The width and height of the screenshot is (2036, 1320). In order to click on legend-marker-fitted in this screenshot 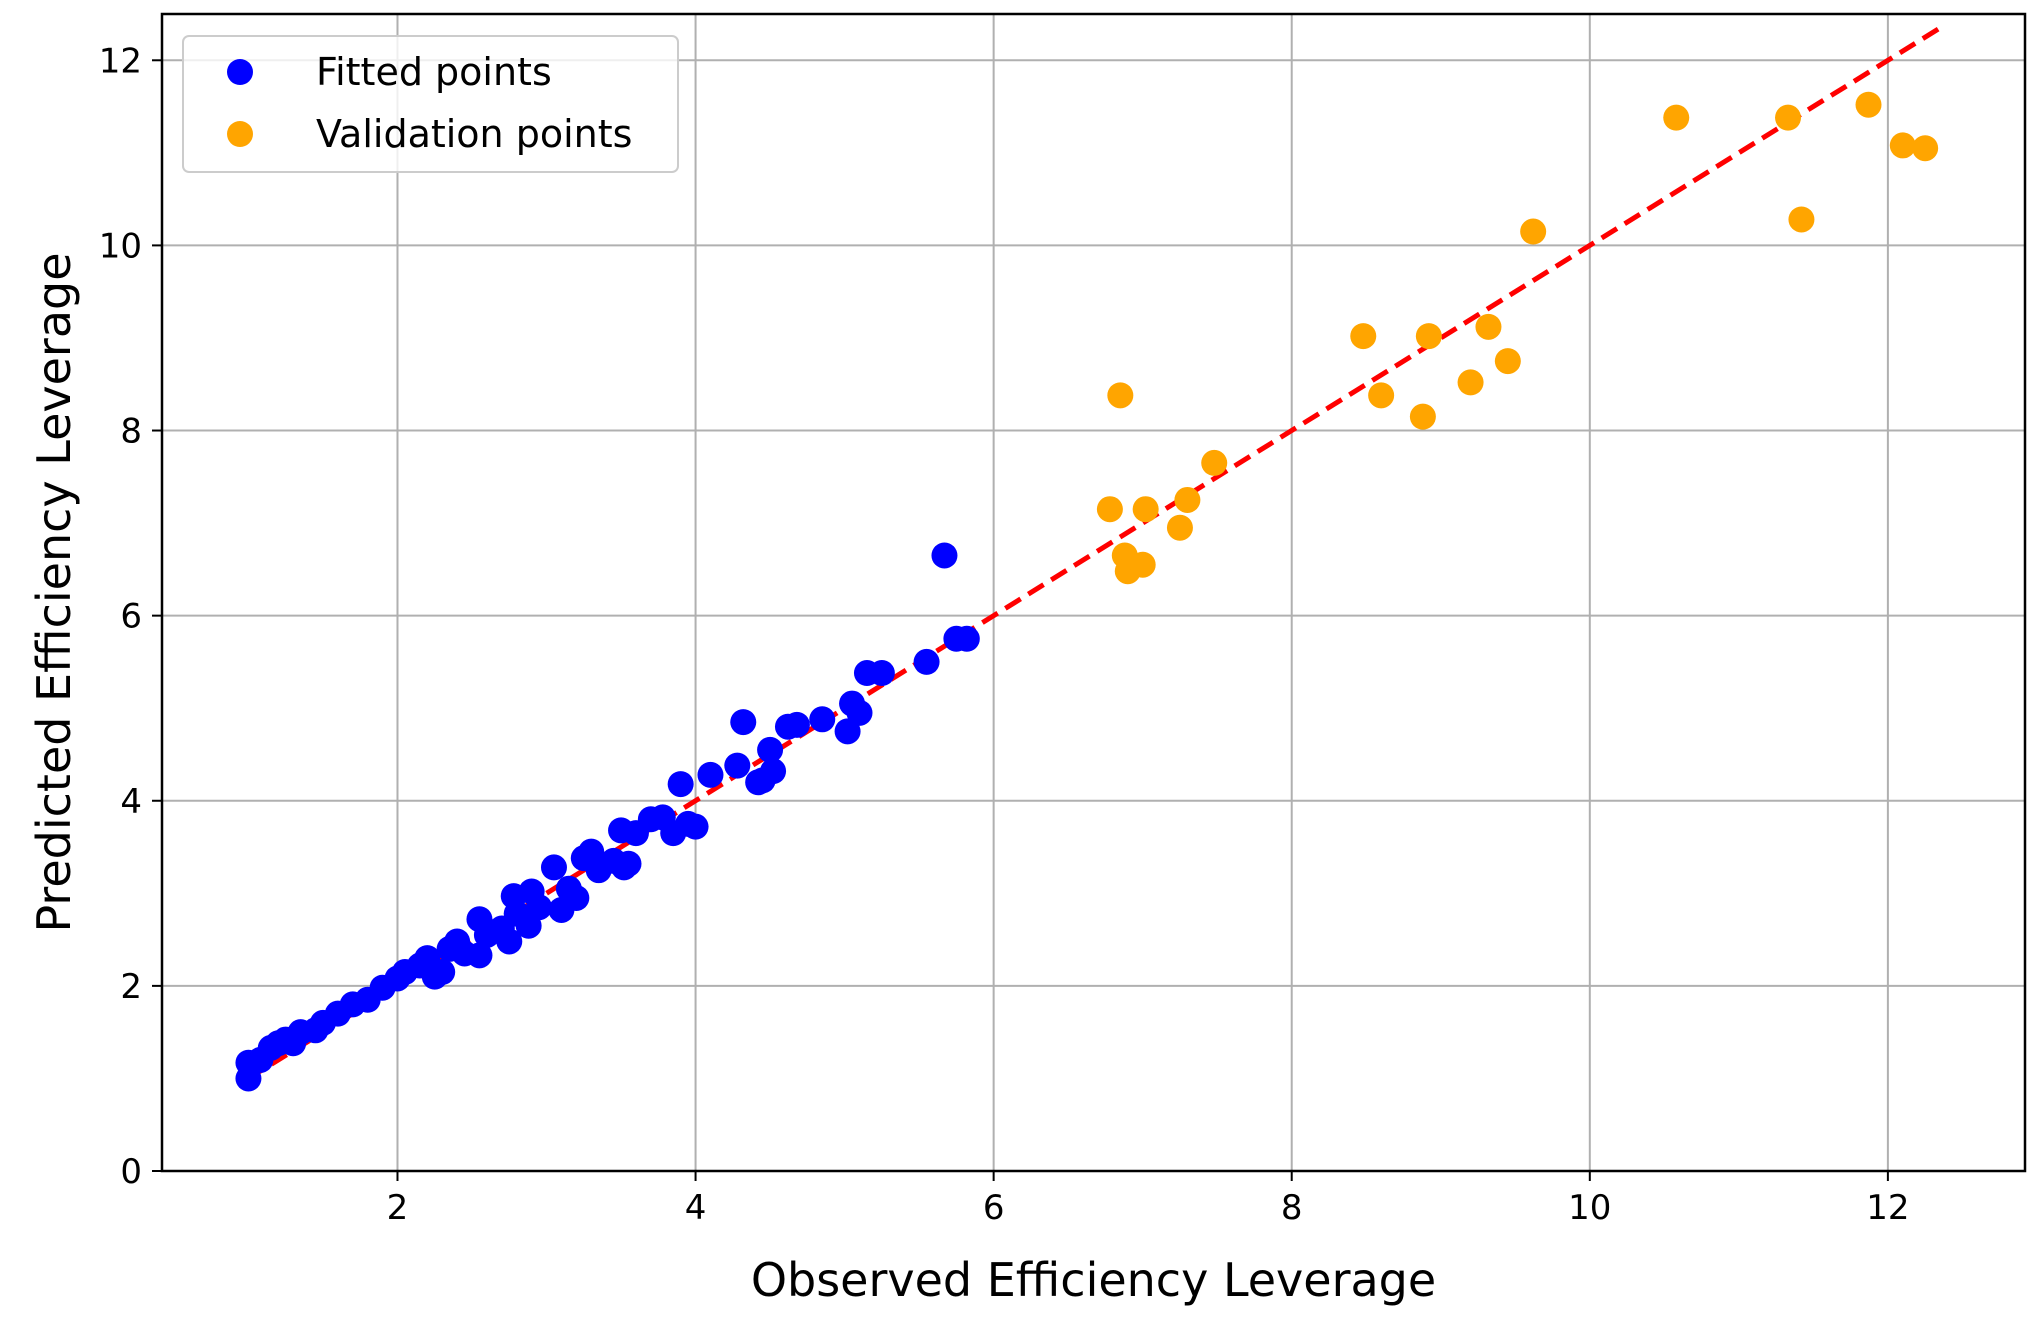, I will do `click(240, 72)`.